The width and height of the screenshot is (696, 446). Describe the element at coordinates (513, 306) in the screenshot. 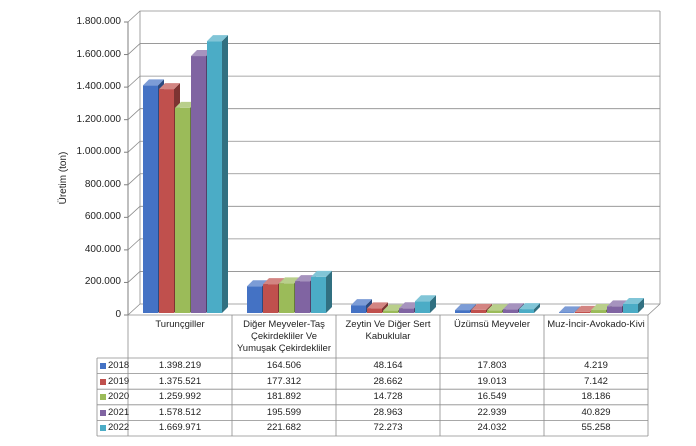

I see `bar-2021-uzumsu-meyveler-top` at that location.